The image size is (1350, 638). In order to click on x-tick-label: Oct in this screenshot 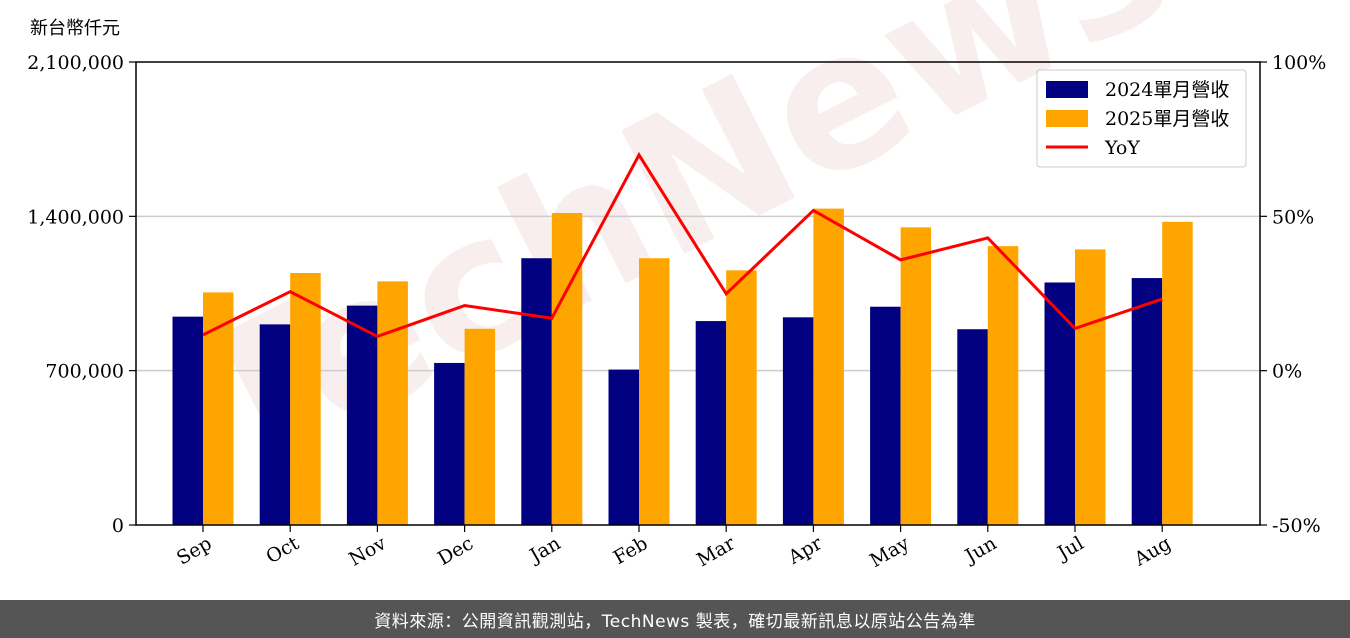, I will do `click(282, 550)`.